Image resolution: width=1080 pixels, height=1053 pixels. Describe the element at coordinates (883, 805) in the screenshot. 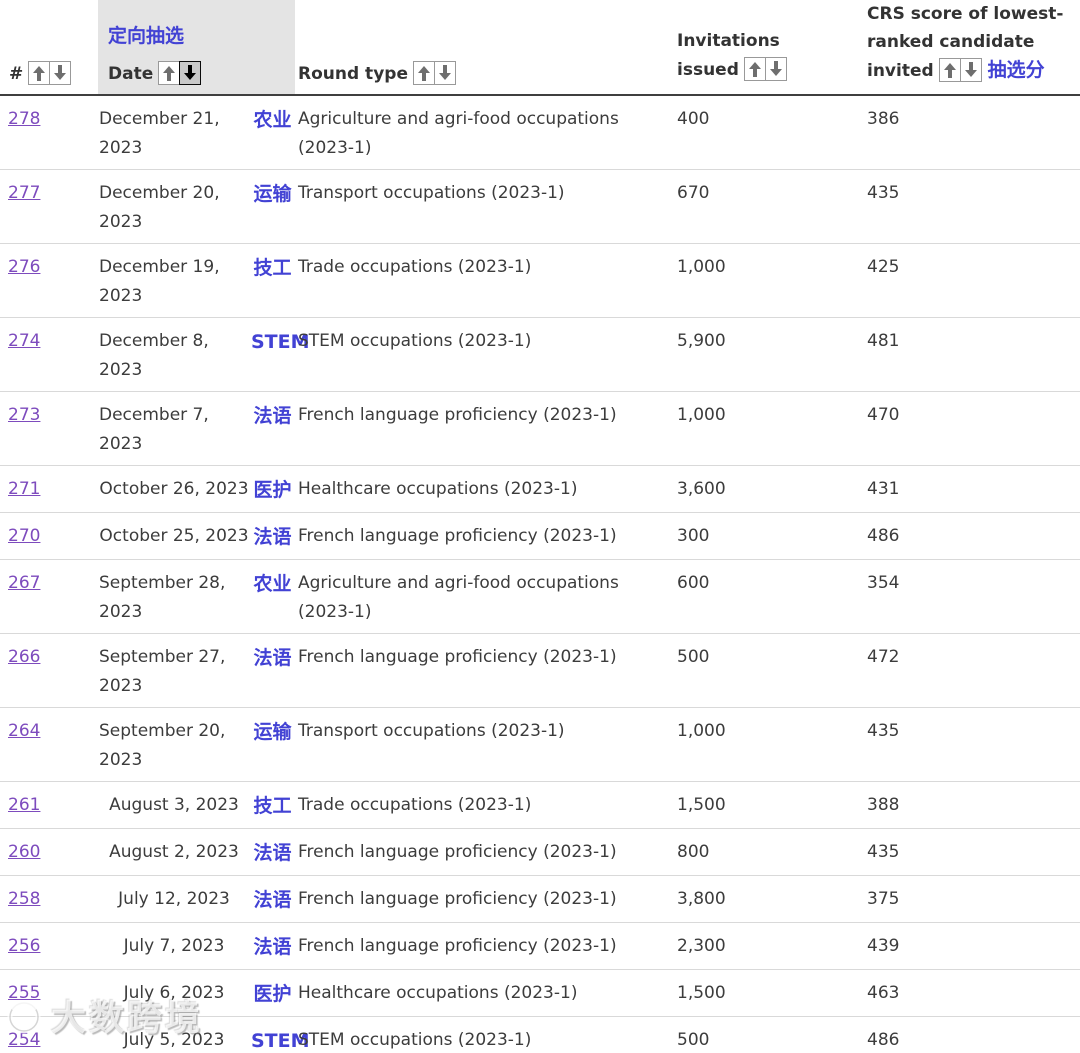

I see `crs-score-value: 388` at that location.